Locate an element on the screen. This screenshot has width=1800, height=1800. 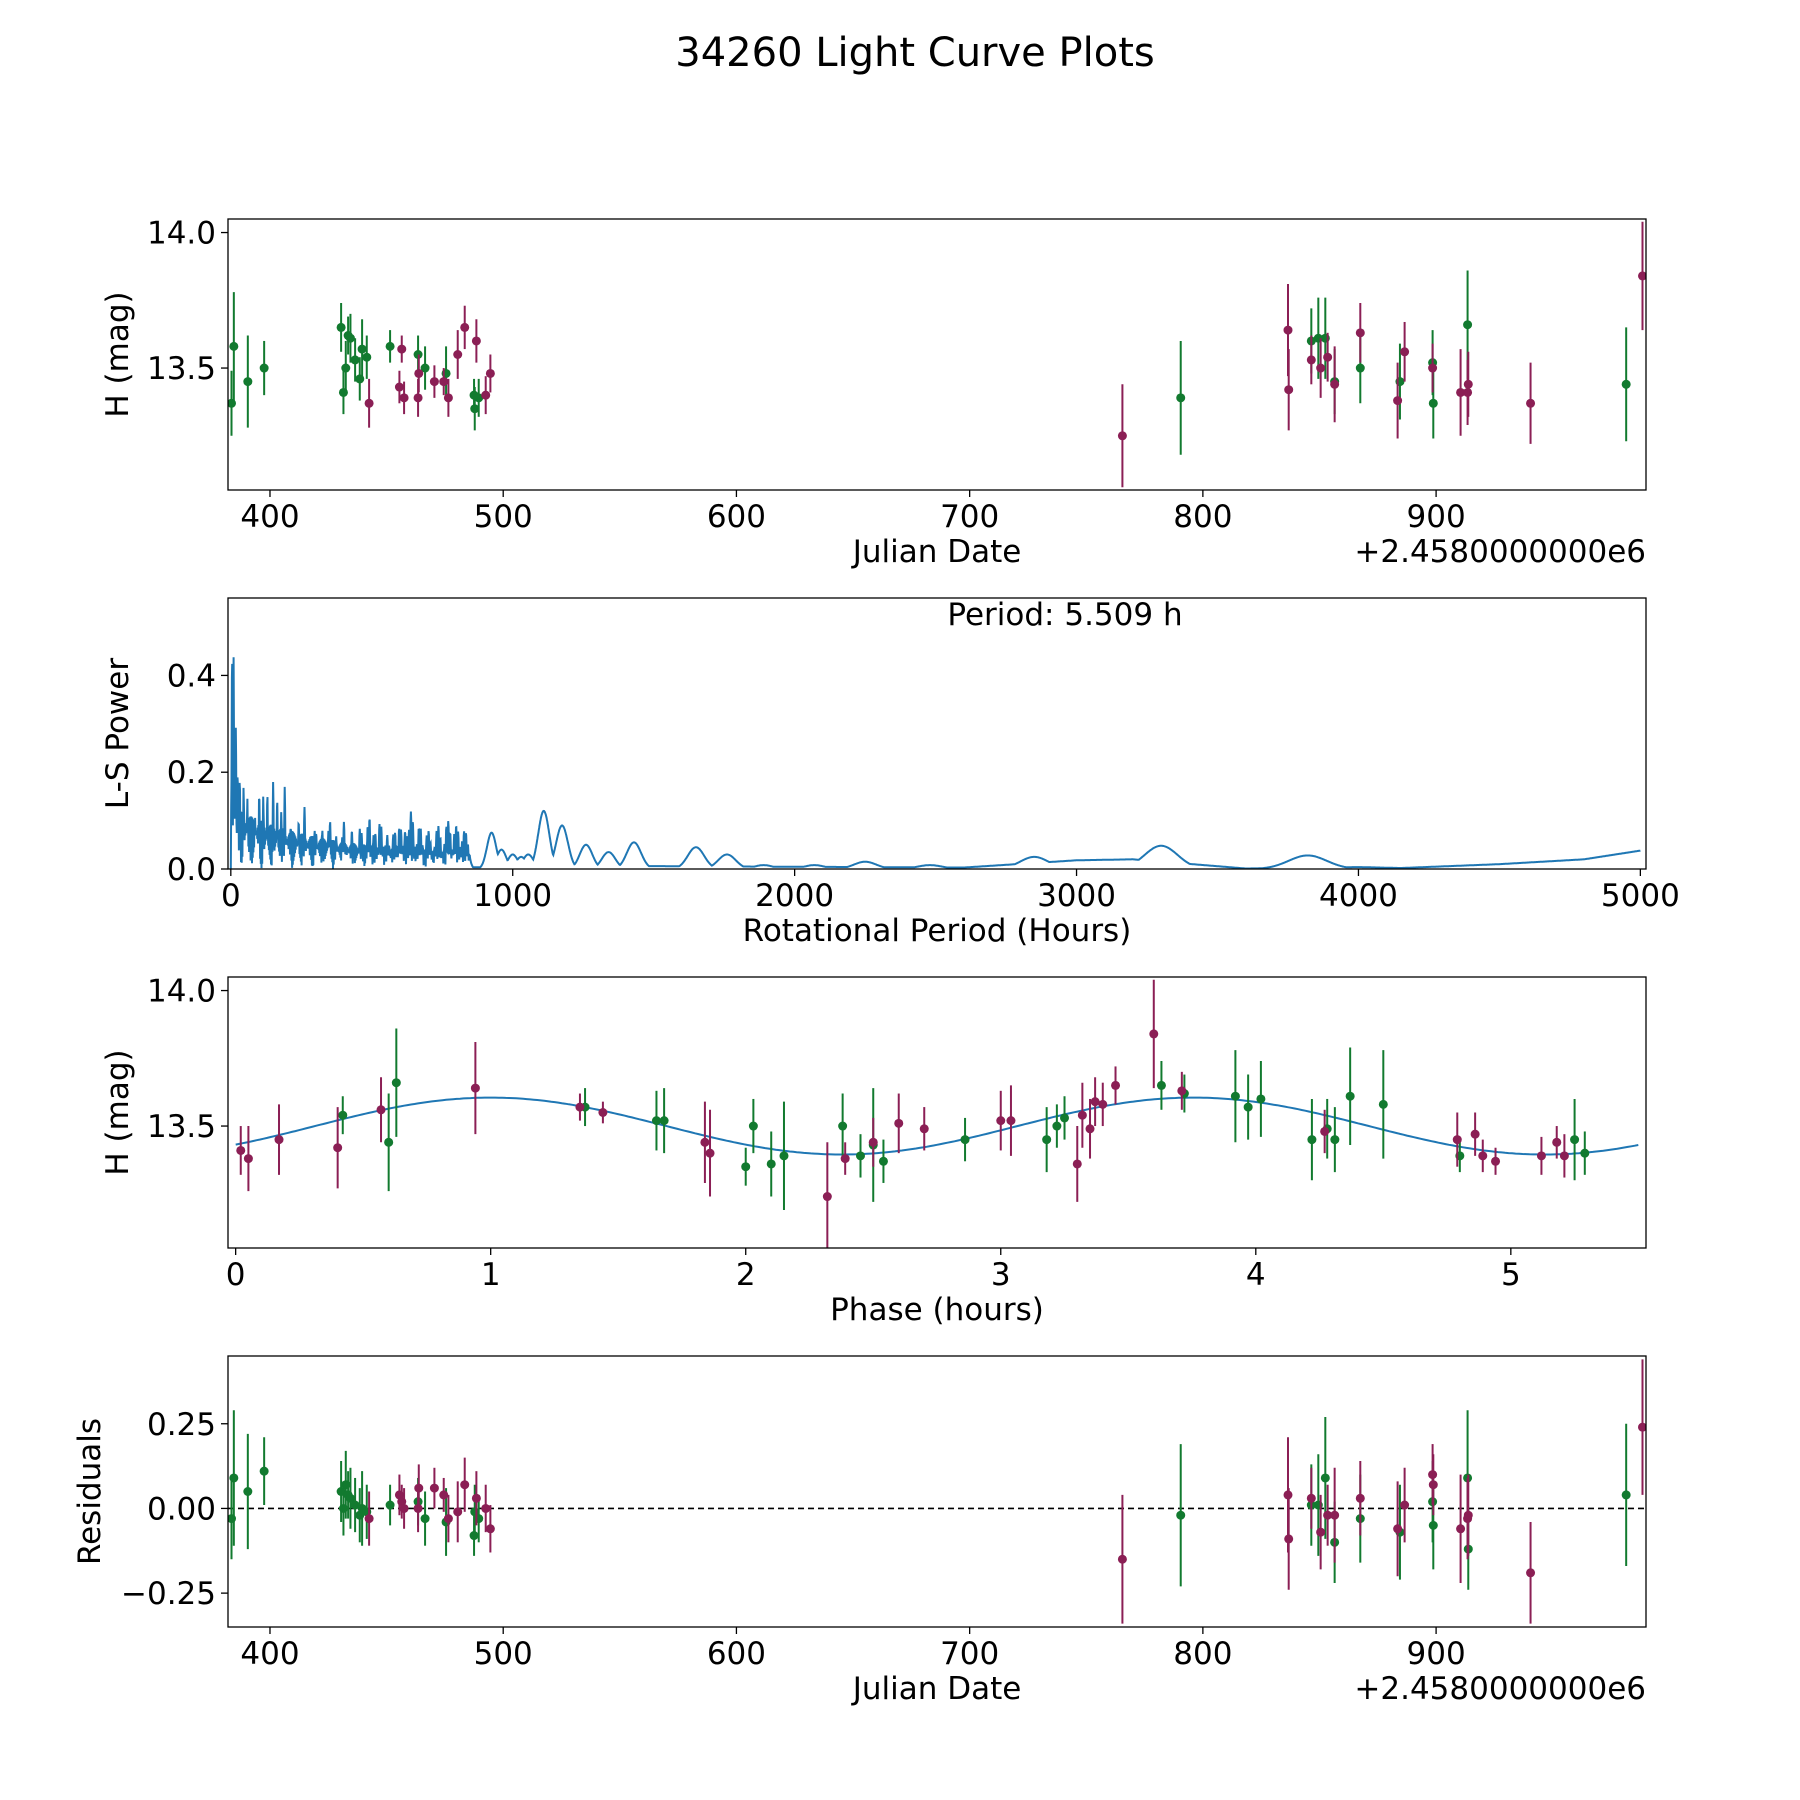
x-tick-label: 2 is located at coordinates (746, 1275).